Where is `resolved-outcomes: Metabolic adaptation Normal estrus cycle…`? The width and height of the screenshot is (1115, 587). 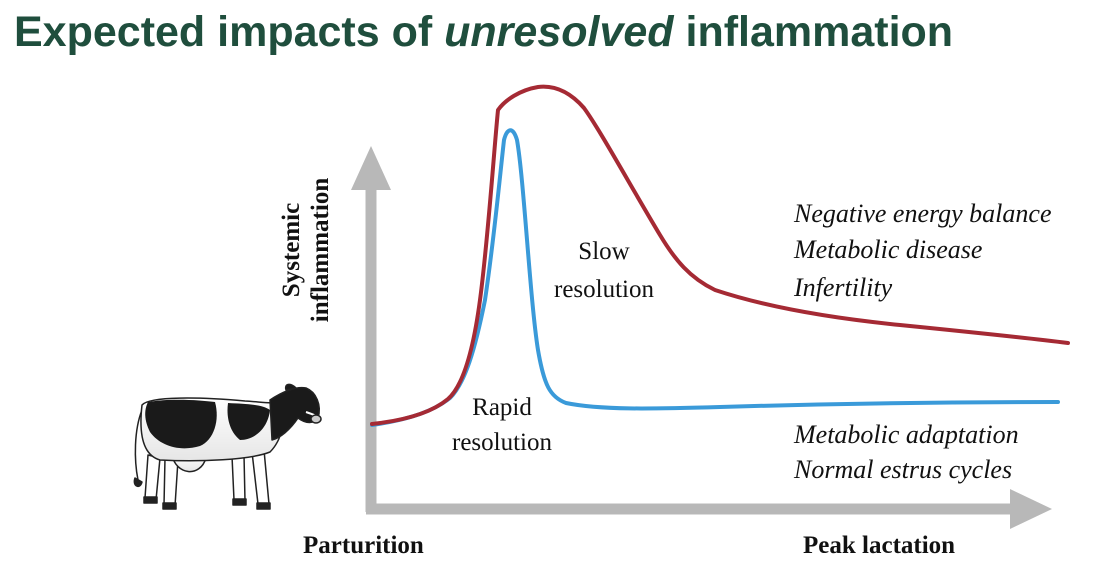
resolved-outcomes: Metabolic adaptation Normal estrus cycle… is located at coordinates (906, 452).